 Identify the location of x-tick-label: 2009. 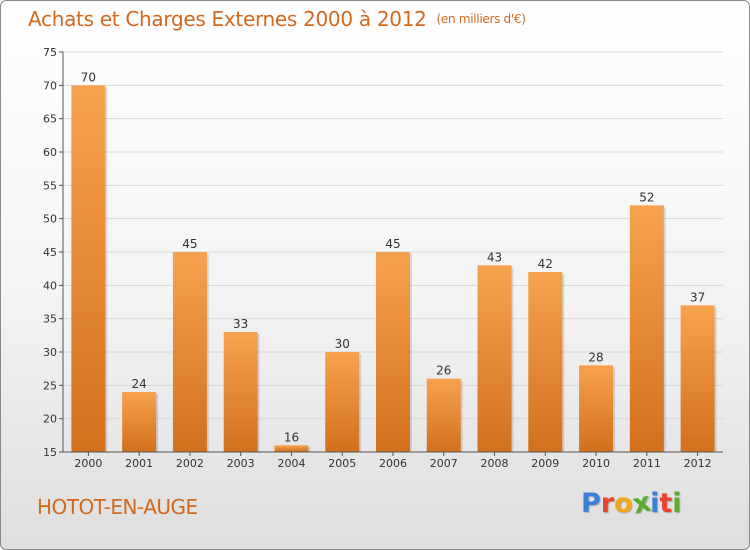
(545, 463).